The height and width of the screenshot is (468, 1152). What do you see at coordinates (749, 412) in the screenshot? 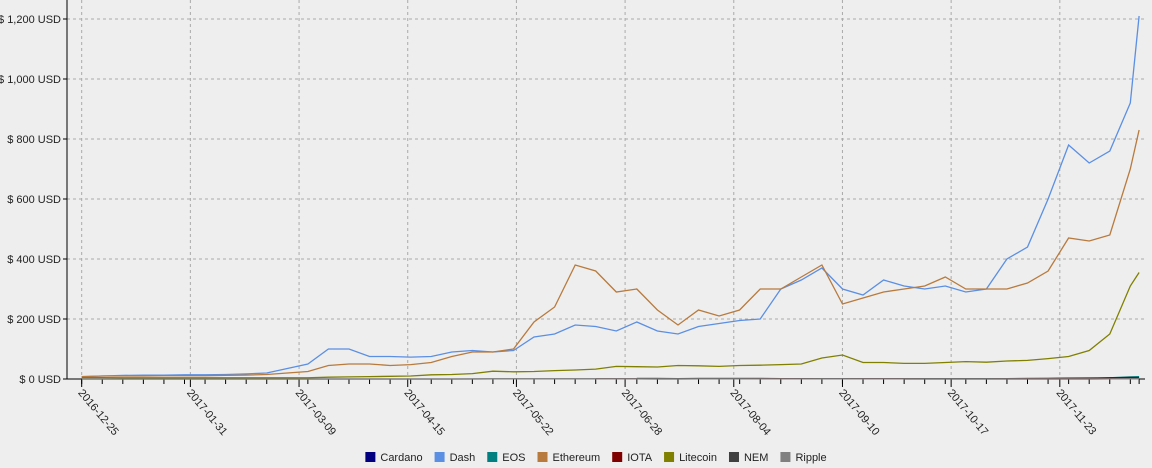
I see `x-tick-label: 2017-08-04` at bounding box center [749, 412].